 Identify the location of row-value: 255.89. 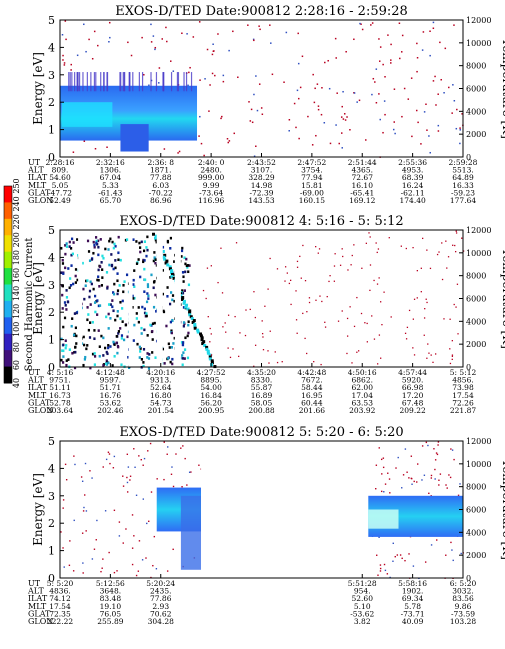
(110, 621).